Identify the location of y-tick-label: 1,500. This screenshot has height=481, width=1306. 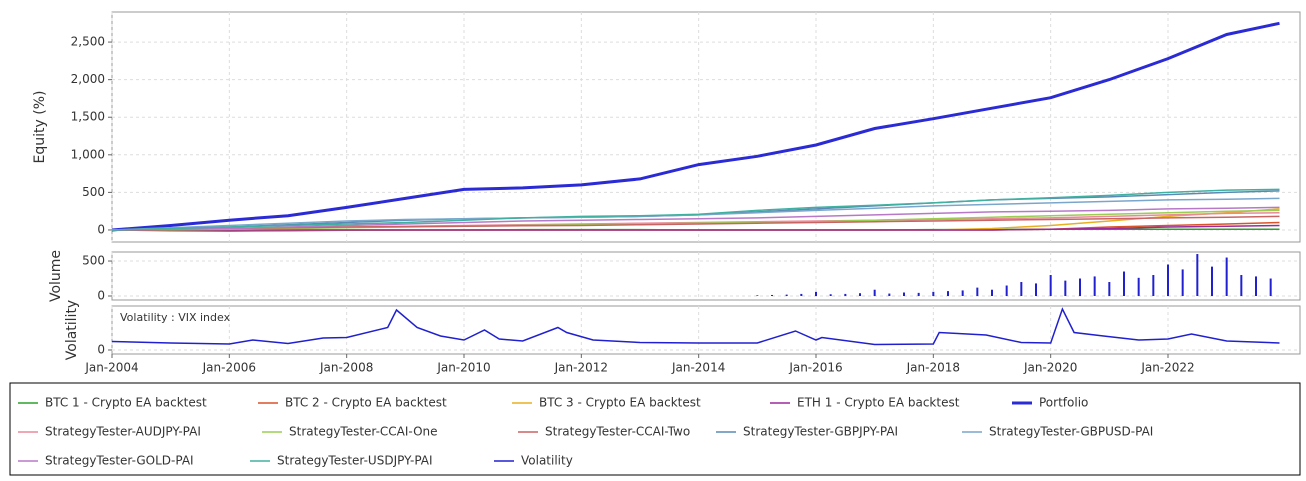
(88, 117).